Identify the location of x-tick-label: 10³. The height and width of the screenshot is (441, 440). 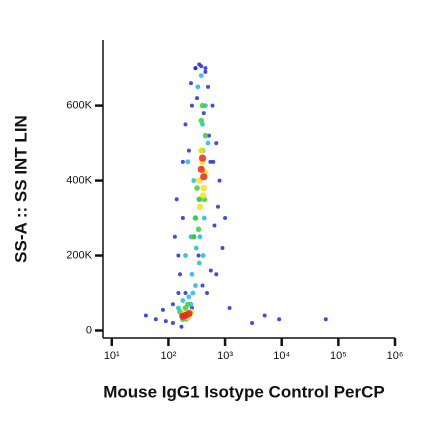
(225, 356).